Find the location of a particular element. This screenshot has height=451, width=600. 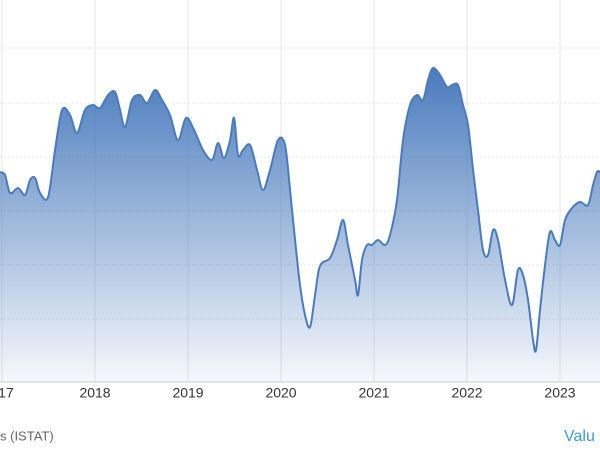

x-tick-label: 017 is located at coordinates (7, 393).